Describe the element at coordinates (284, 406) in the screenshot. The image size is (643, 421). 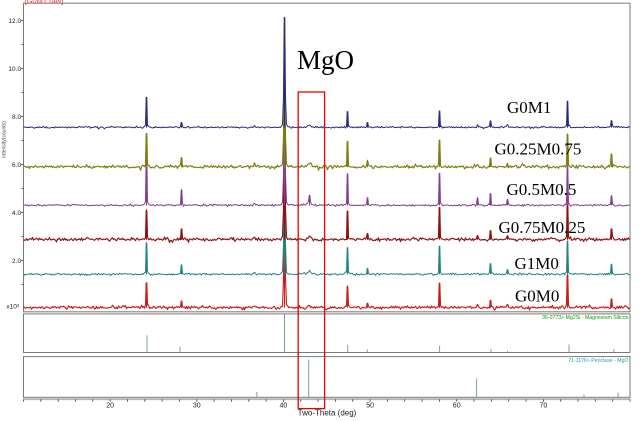
I see `svg-text: 40` at that location.